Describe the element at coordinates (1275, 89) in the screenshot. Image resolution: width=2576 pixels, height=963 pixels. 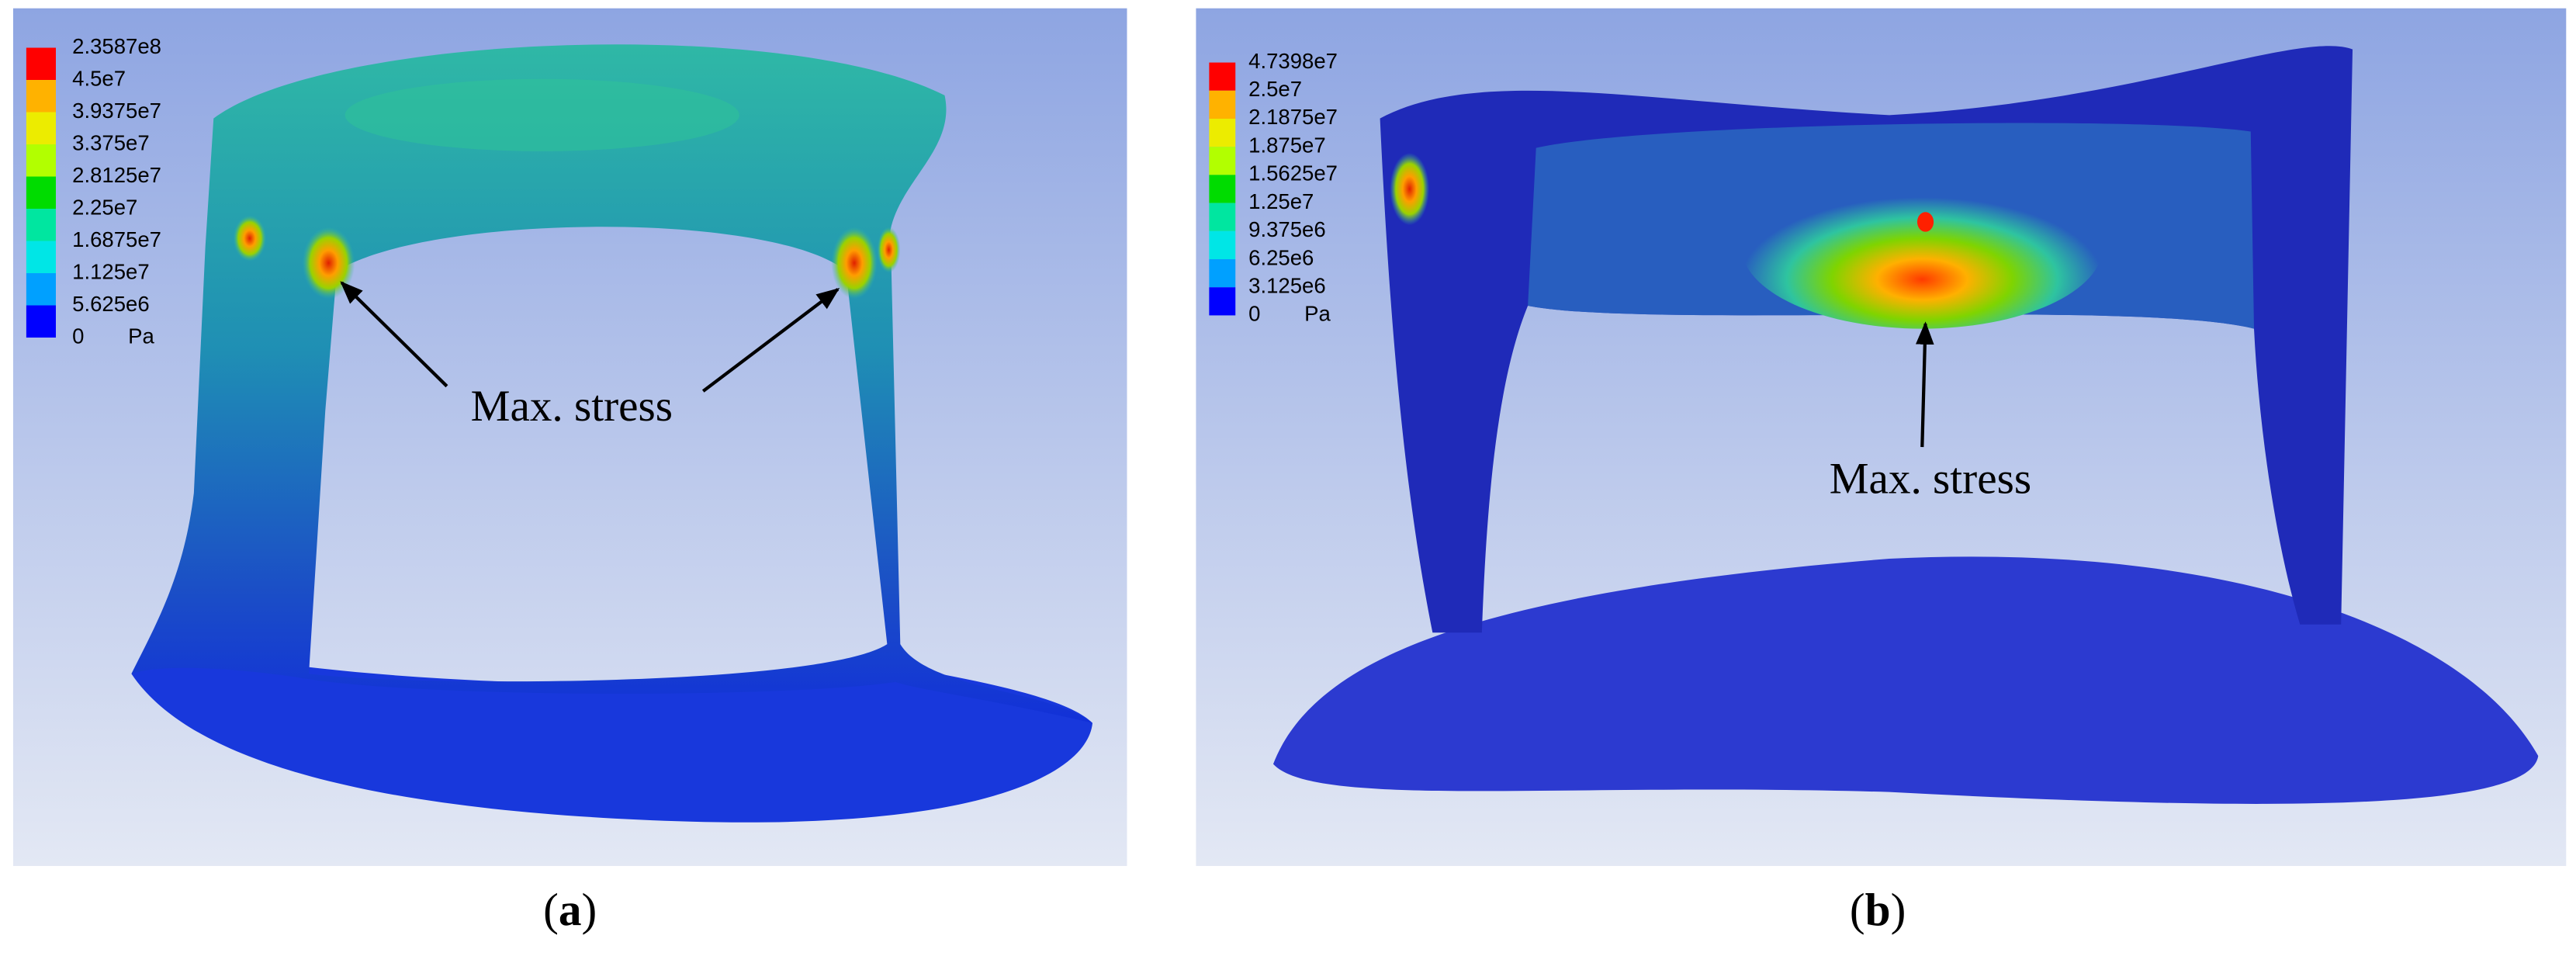
I see `legend-label: 2.5e7` at that location.